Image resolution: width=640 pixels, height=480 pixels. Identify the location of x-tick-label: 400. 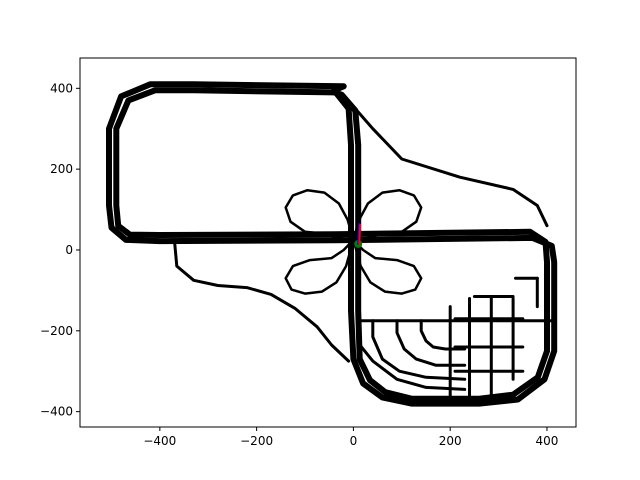
(547, 441).